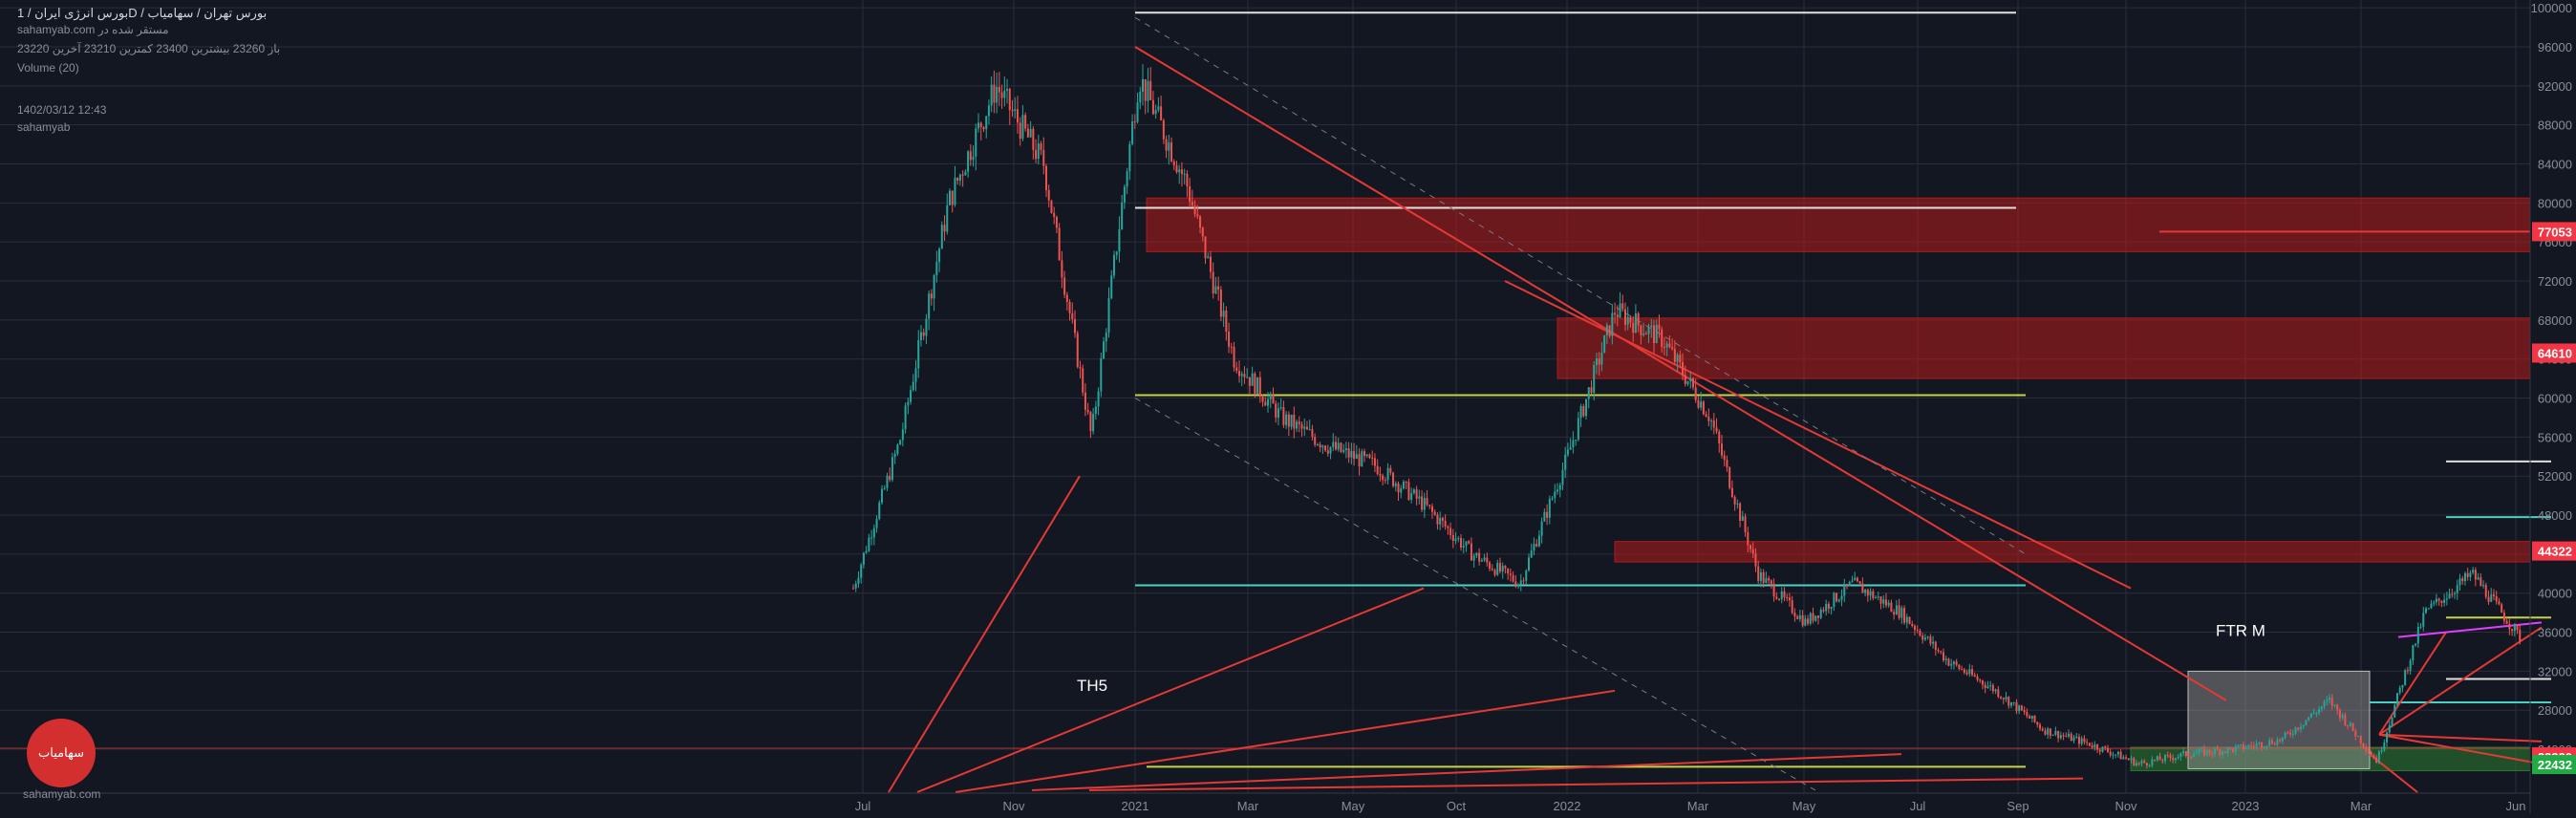 This screenshot has height=818, width=2576. Describe the element at coordinates (2554, 551) in the screenshot. I see `price-label-bg` at that location.